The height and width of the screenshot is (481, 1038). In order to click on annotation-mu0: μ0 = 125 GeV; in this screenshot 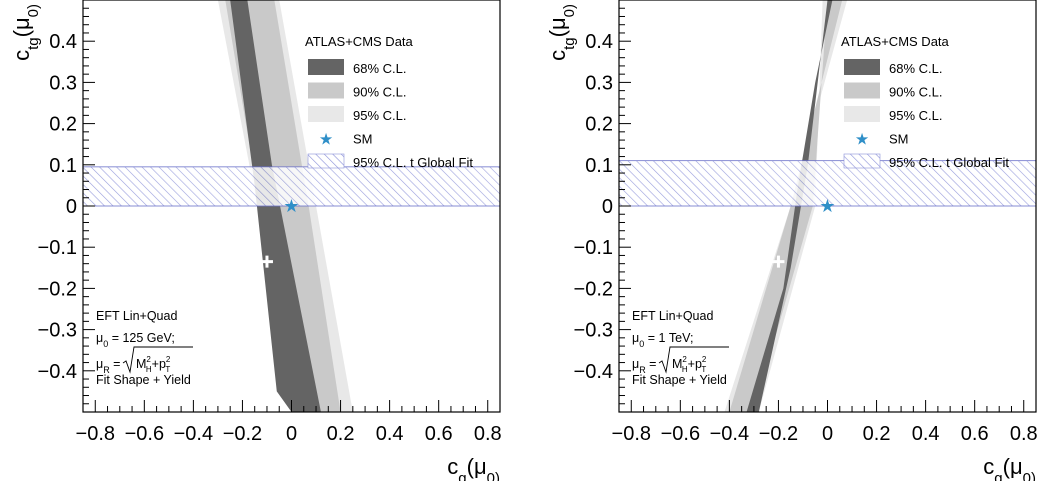, I will do `click(135, 340)`.